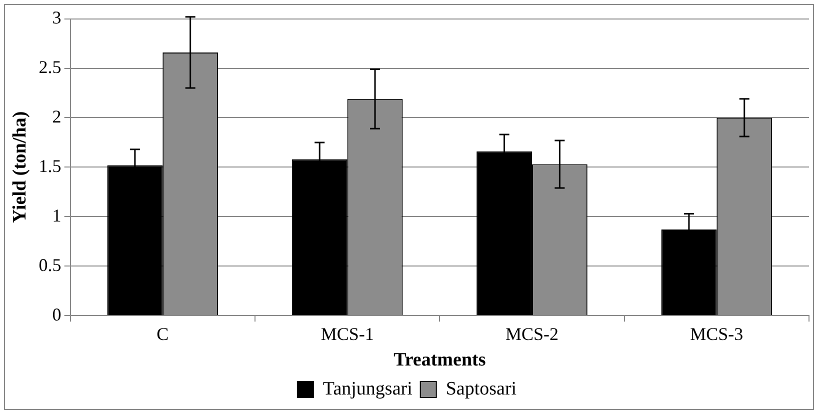 This screenshot has width=818, height=414. Describe the element at coordinates (367, 389) in the screenshot. I see `legend-label: Tanjungsari` at that location.